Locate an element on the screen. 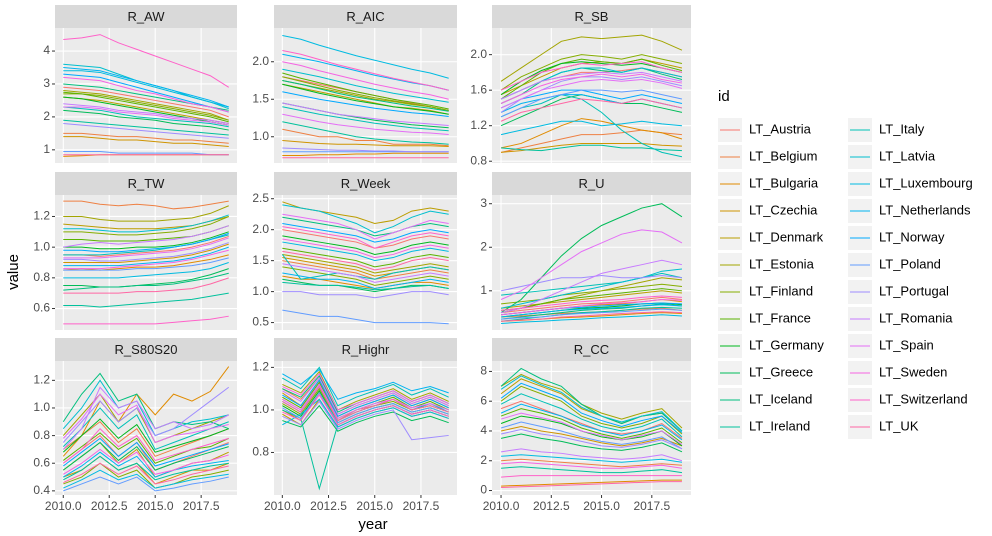 This screenshot has width=992, height=536. legend-label: LT_Netherlands is located at coordinates (925, 209).